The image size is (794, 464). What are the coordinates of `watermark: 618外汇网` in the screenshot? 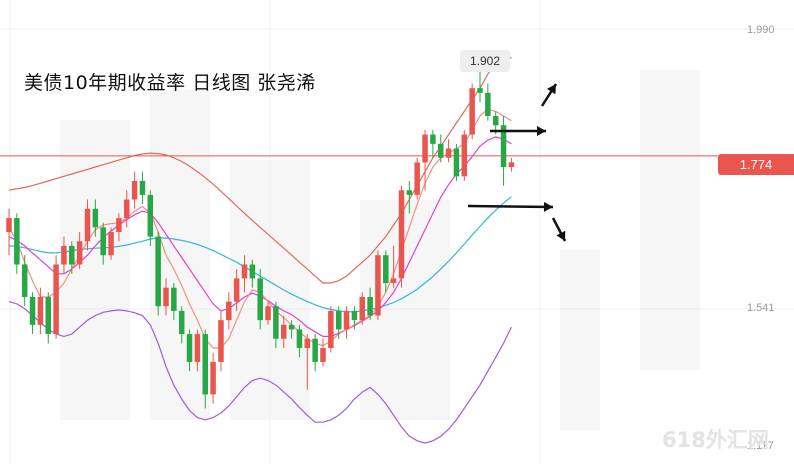 It's located at (715, 440).